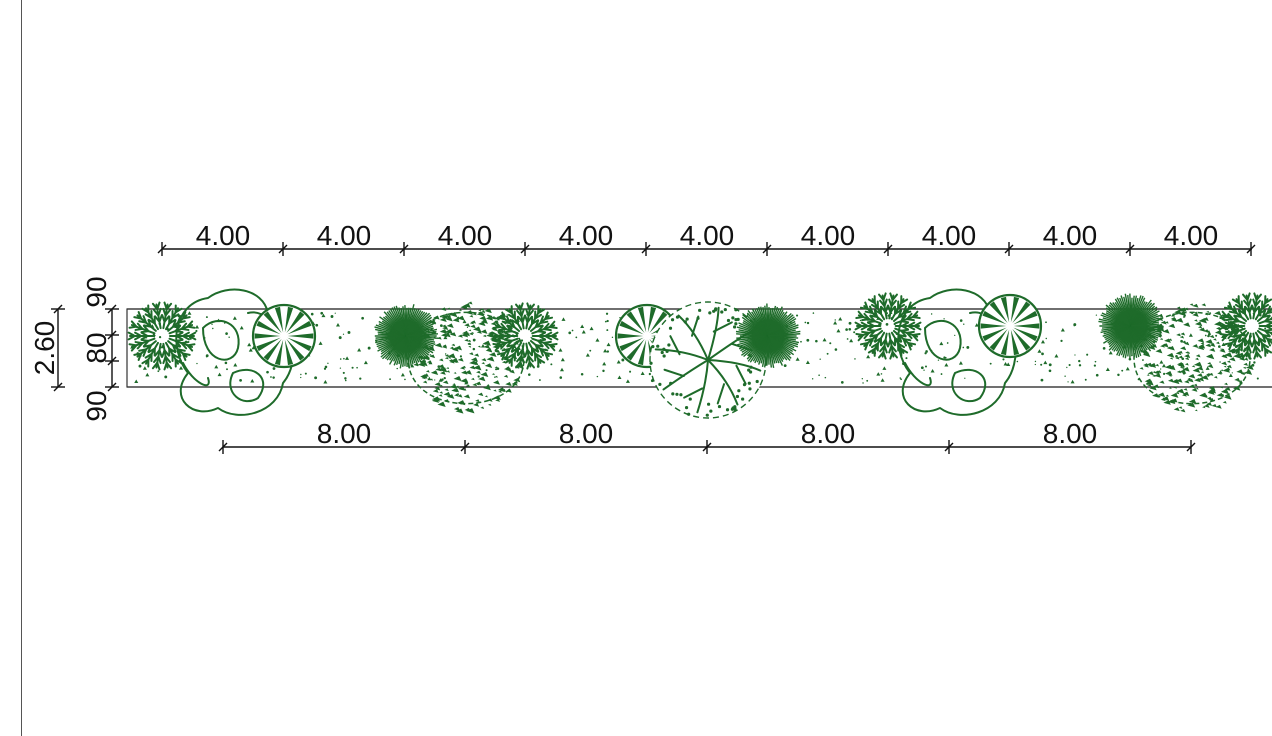 The height and width of the screenshot is (736, 1272). What do you see at coordinates (586, 433) in the screenshot?
I see `bottom-dim-label-2: 8.00` at bounding box center [586, 433].